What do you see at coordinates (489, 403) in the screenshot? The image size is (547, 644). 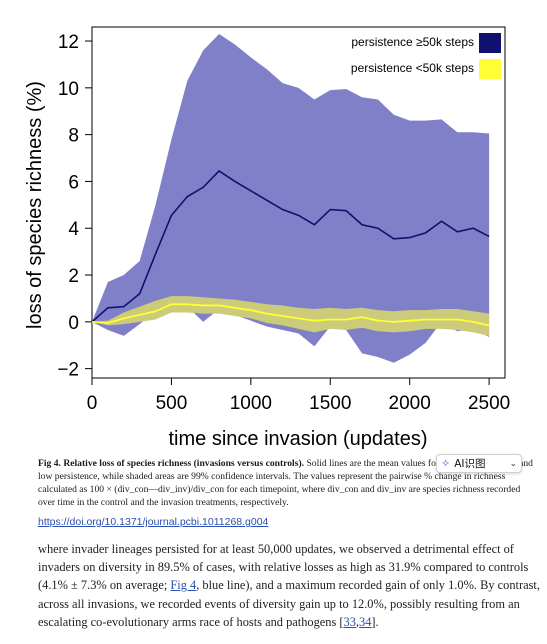 I see `x-tick-label-2500: 2500` at bounding box center [489, 403].